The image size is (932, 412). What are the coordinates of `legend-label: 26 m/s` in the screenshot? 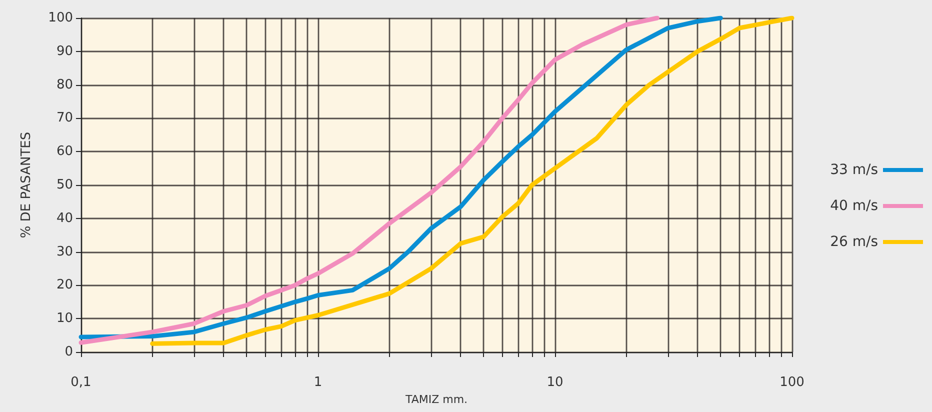 It's located at (854, 242).